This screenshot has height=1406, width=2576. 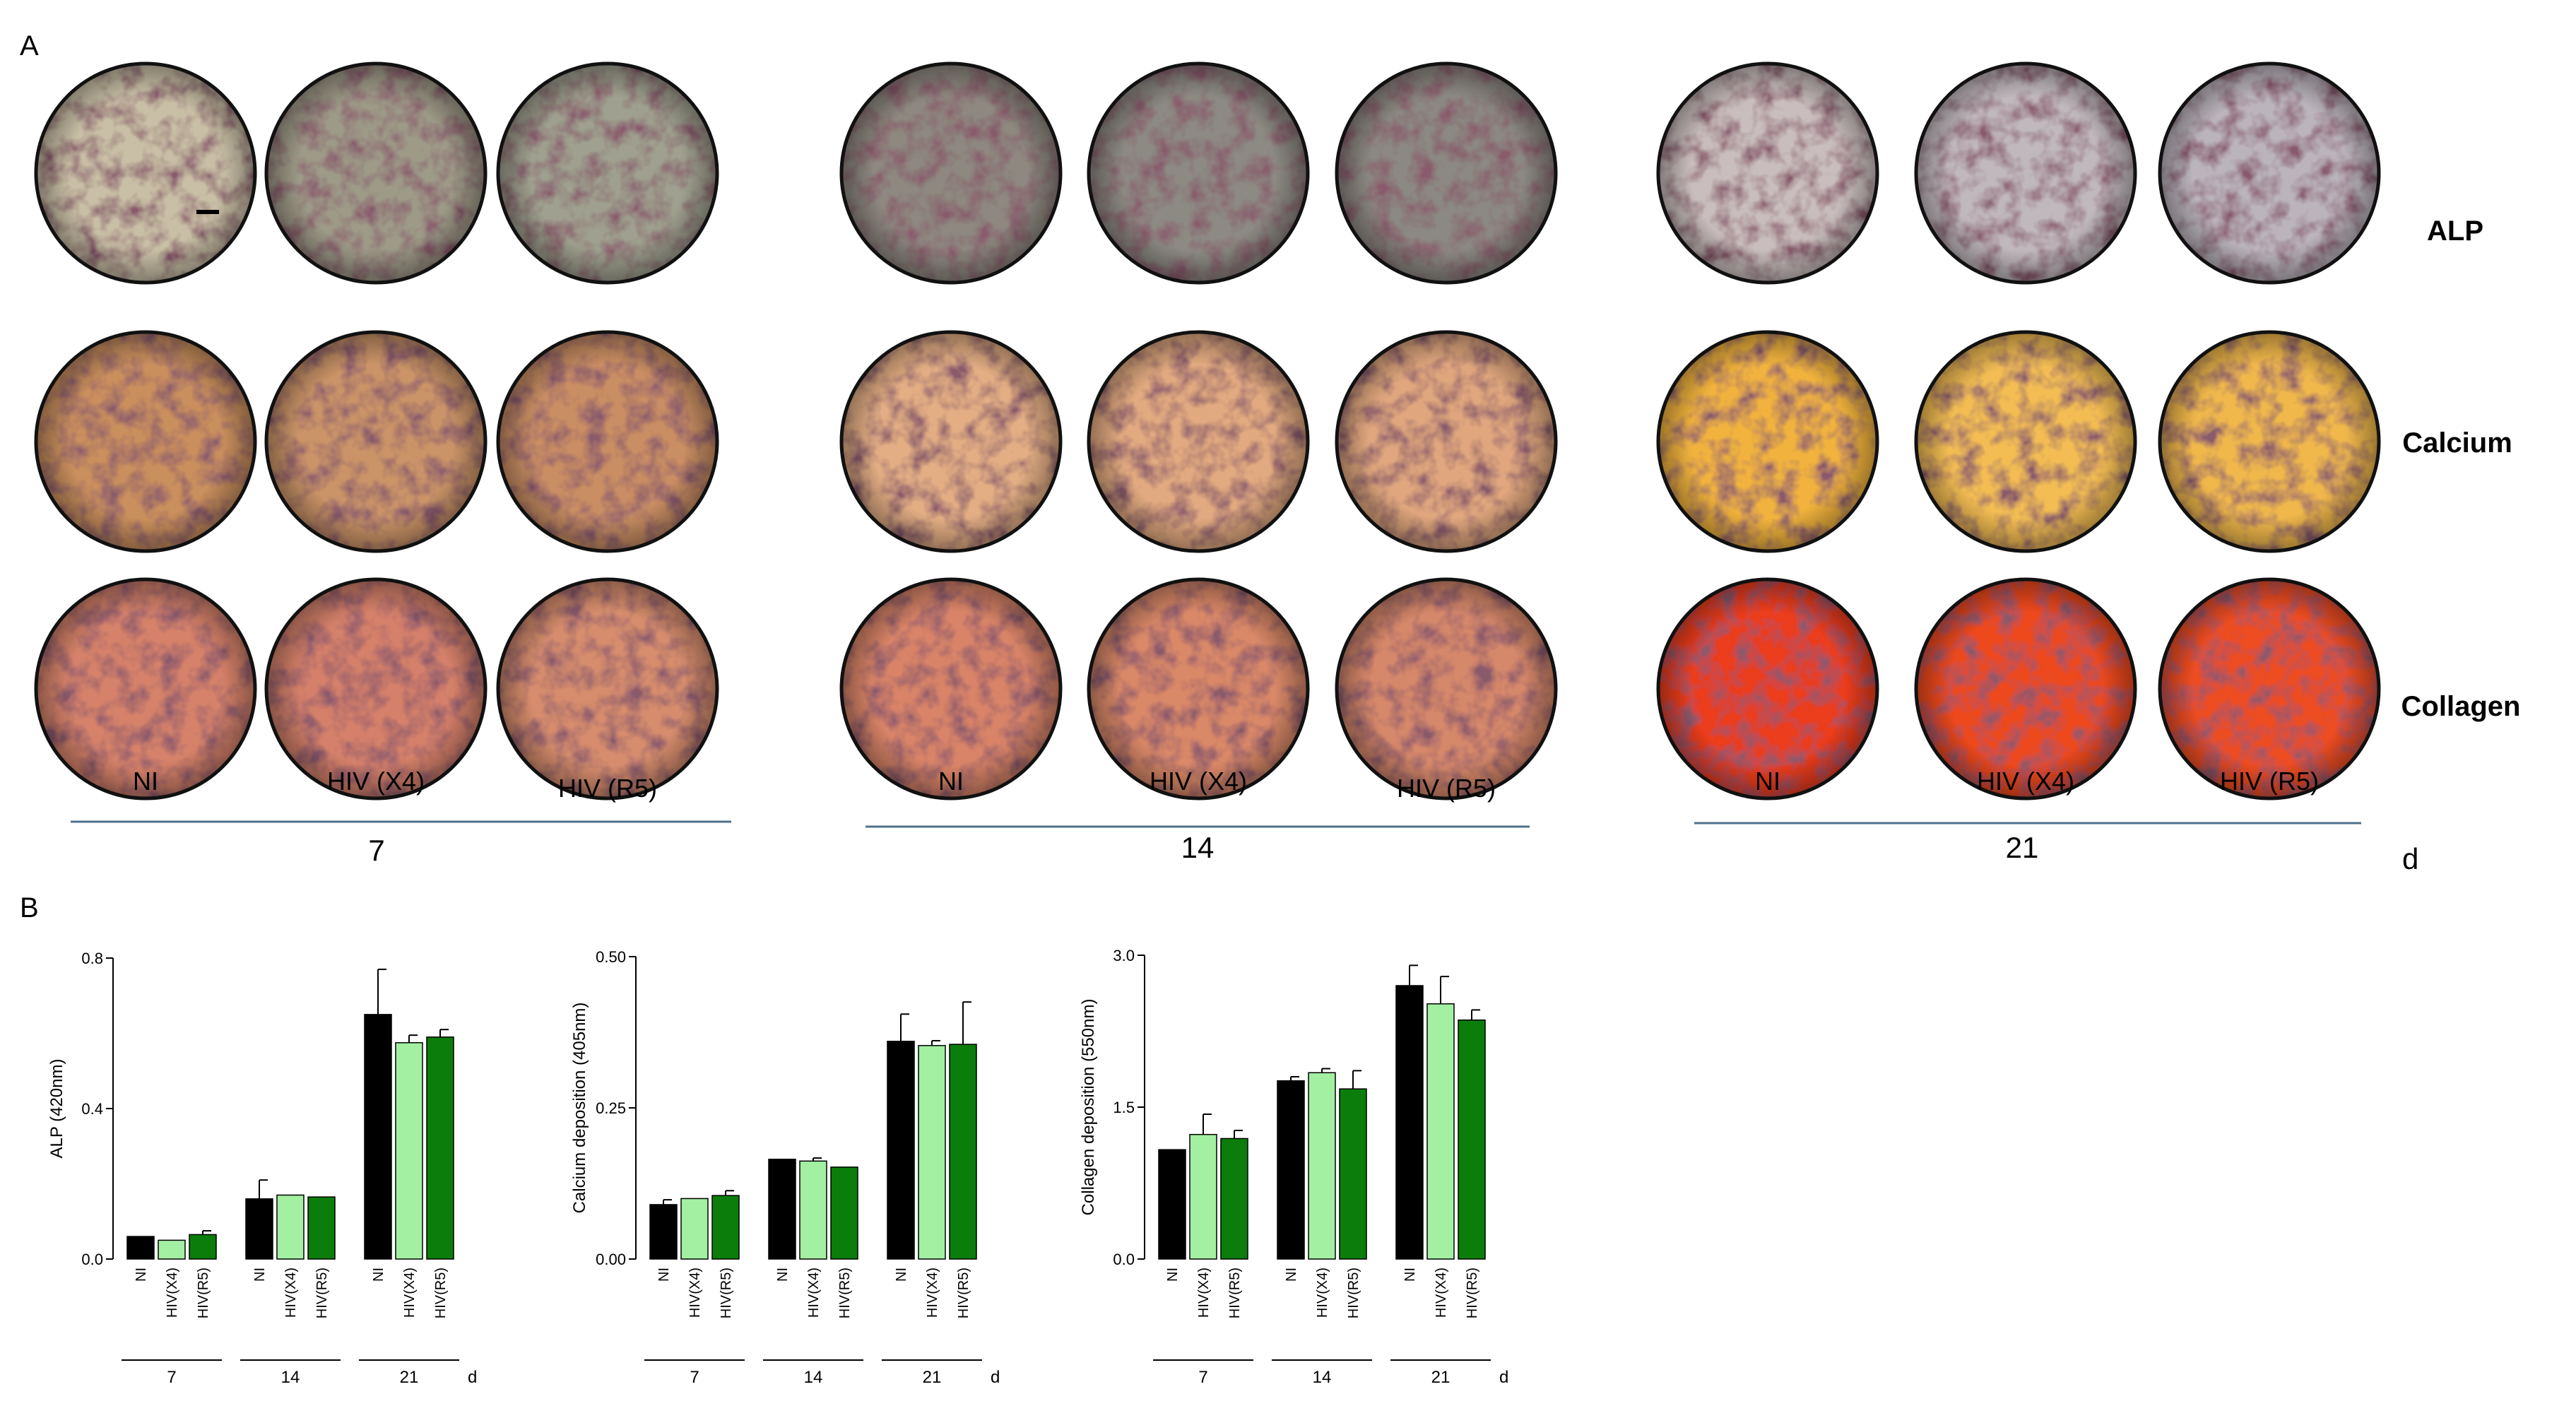 What do you see at coordinates (2457, 443) in the screenshot?
I see `row-label-calcium: Calcium` at bounding box center [2457, 443].